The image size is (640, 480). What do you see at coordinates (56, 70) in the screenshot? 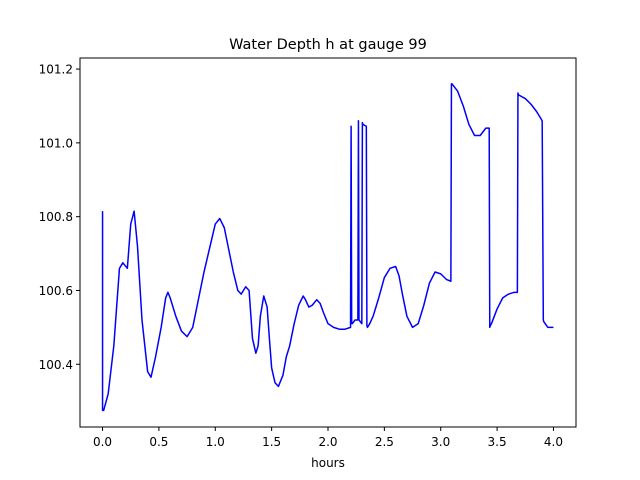
I see `y-tick-label: 101.2` at bounding box center [56, 70].